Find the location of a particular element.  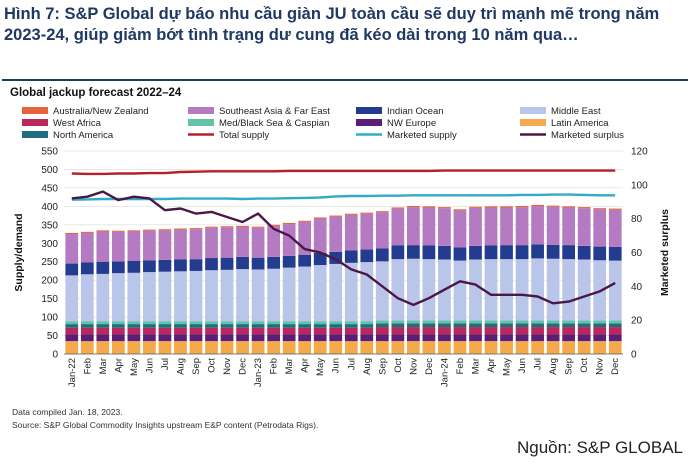

x-tick-label: Jan-23 is located at coordinates (258, 372).